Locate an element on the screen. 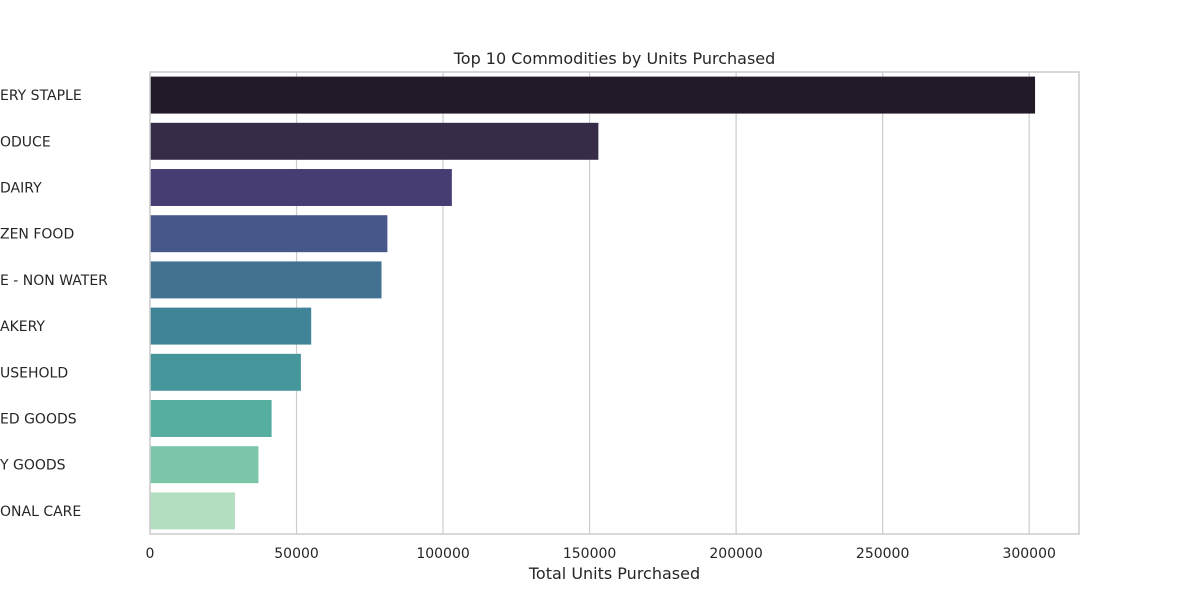  y-tick-label: E - NON WATER is located at coordinates (54, 281).